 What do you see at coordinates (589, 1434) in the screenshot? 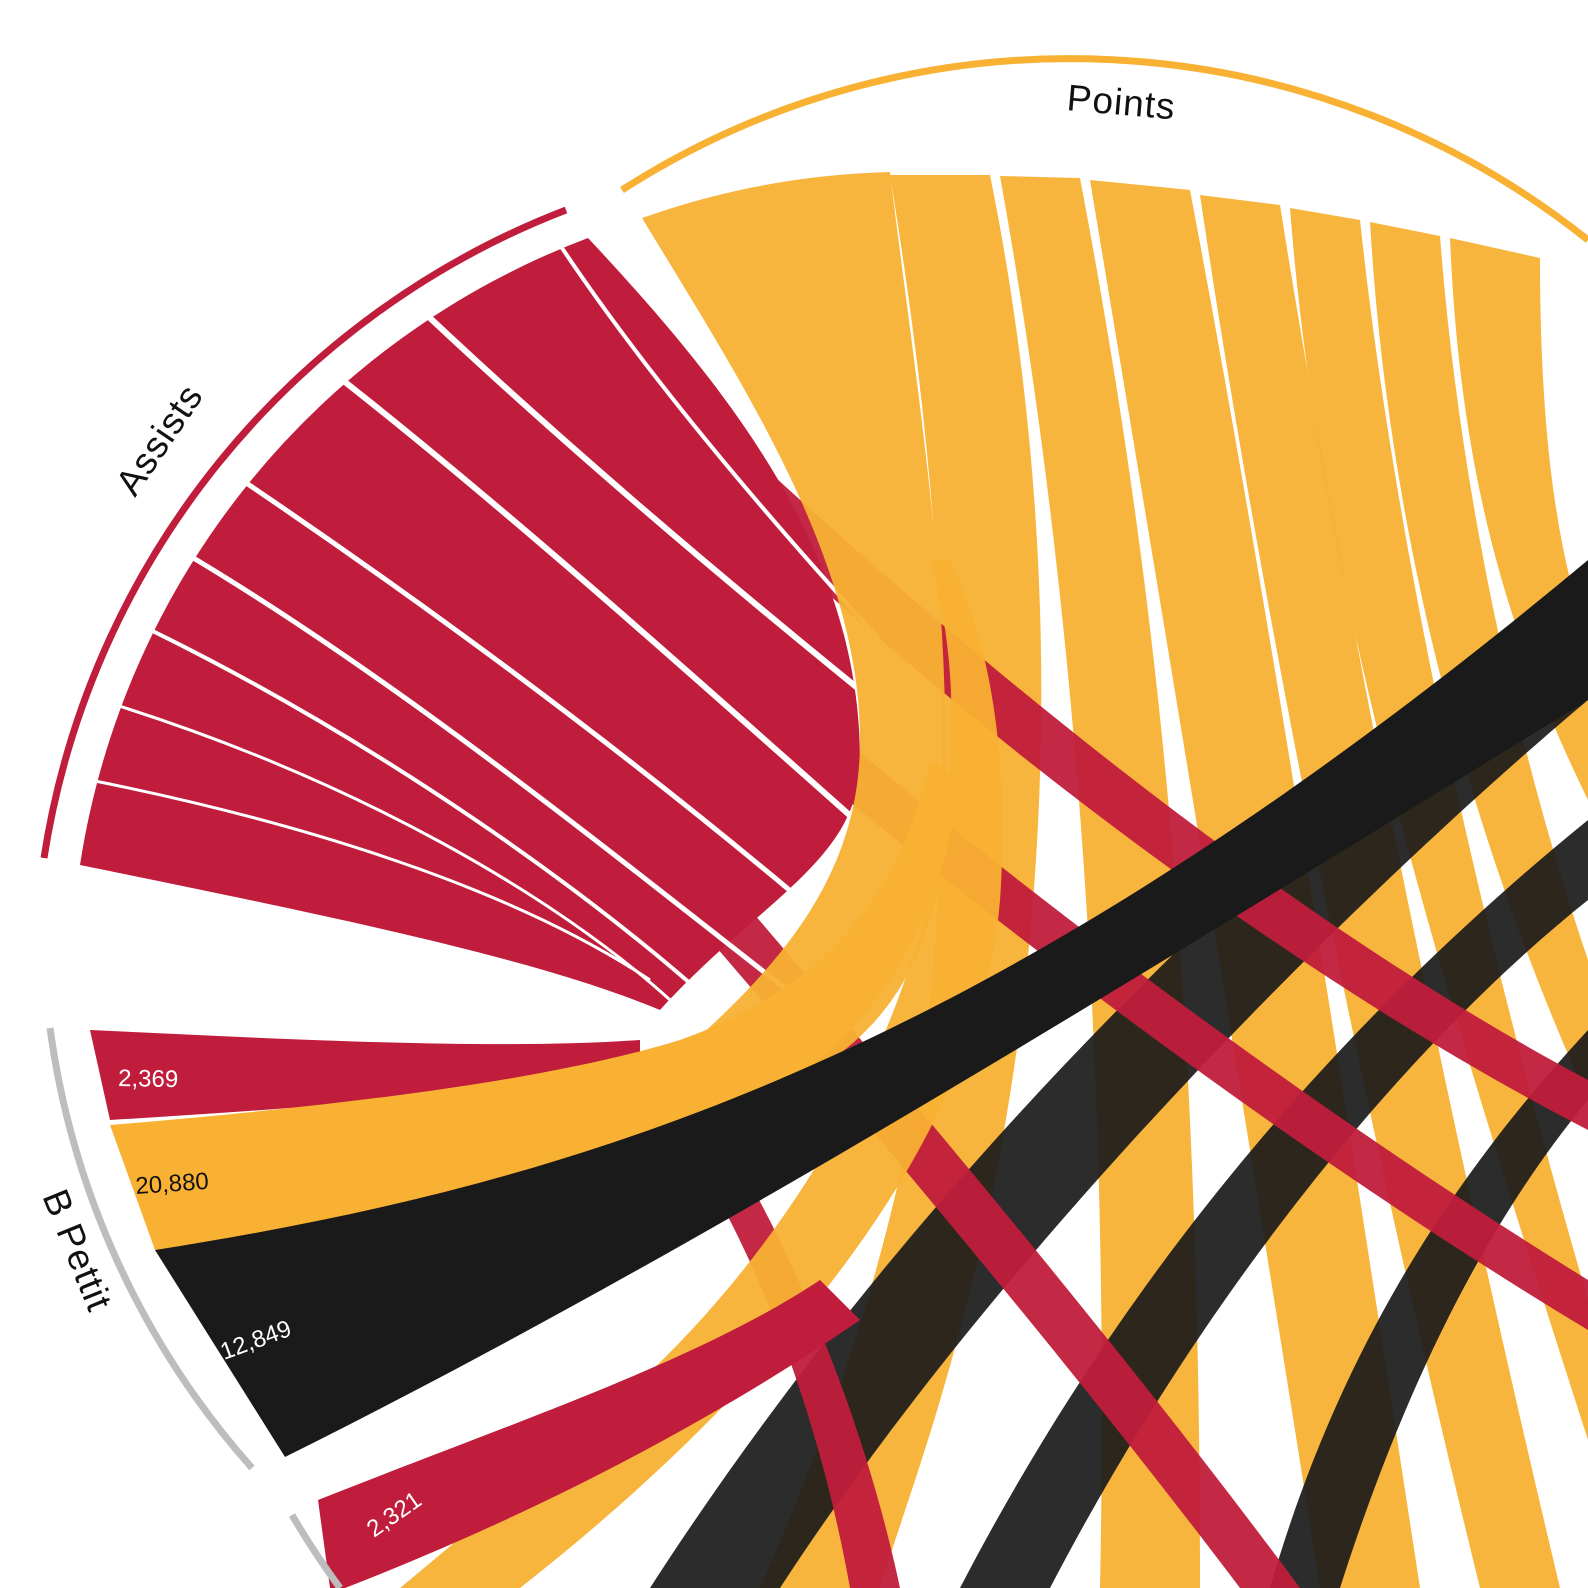
I see `assists-ribbon-second` at bounding box center [589, 1434].